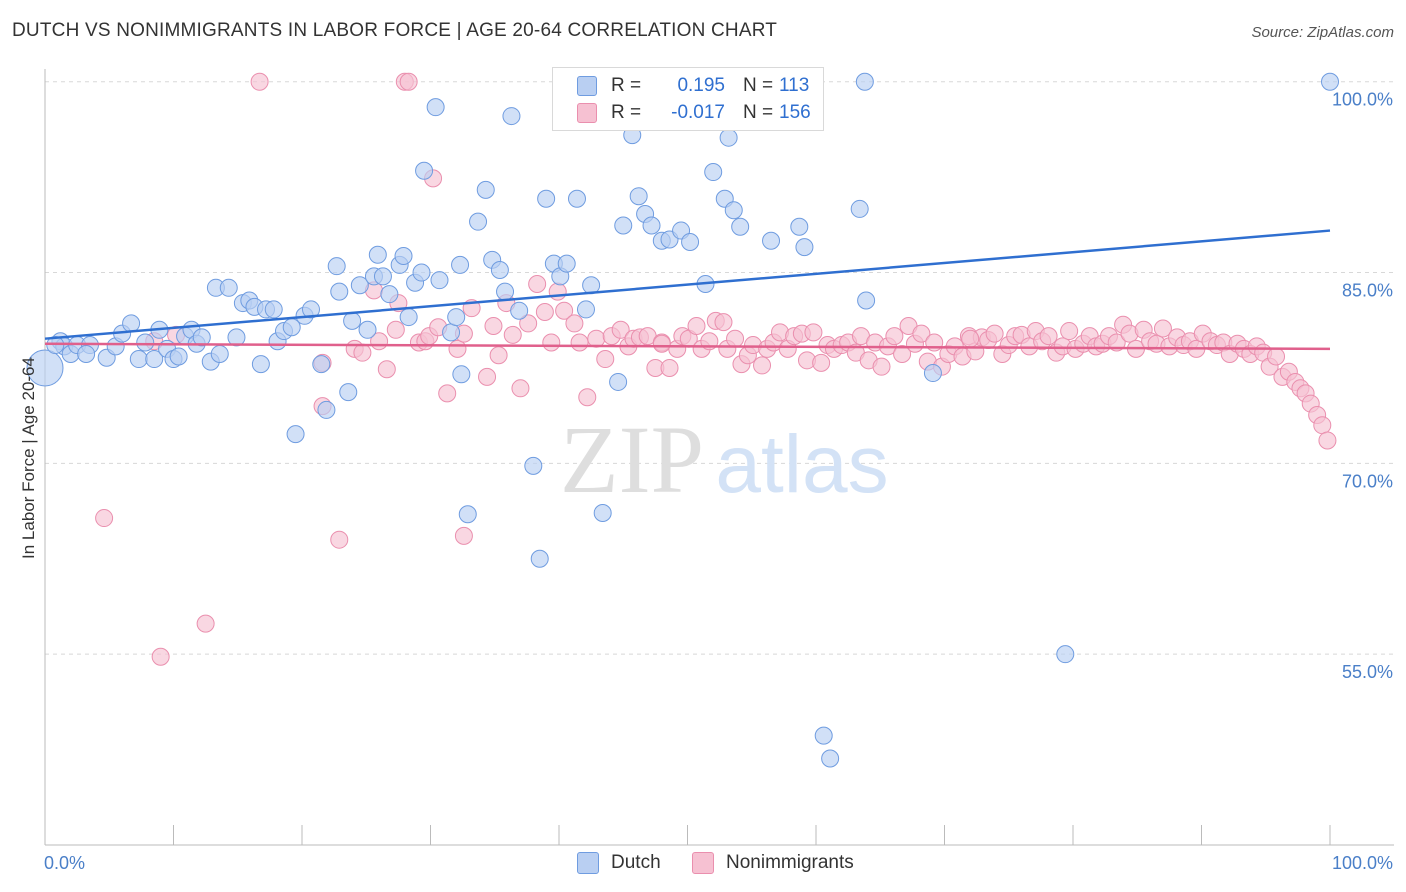 The image size is (1406, 892). What do you see at coordinates (687, 346) in the screenshot?
I see `nonimmigrants-trend-line` at bounding box center [687, 346].